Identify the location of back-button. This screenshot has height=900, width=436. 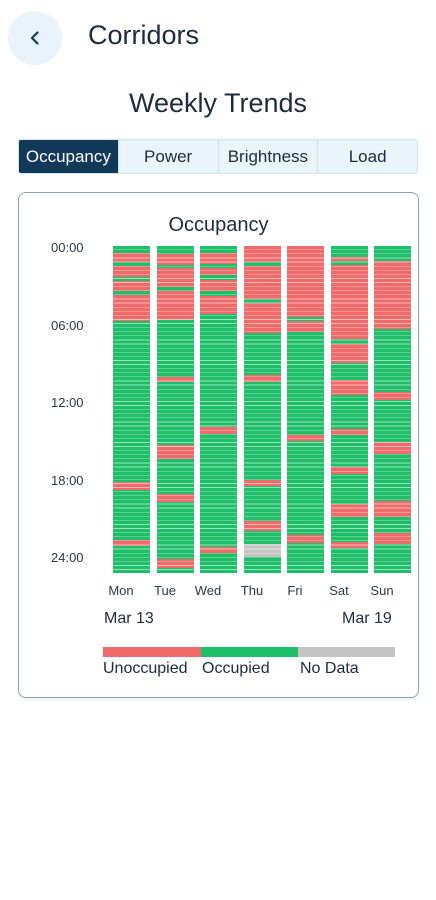
(35, 38).